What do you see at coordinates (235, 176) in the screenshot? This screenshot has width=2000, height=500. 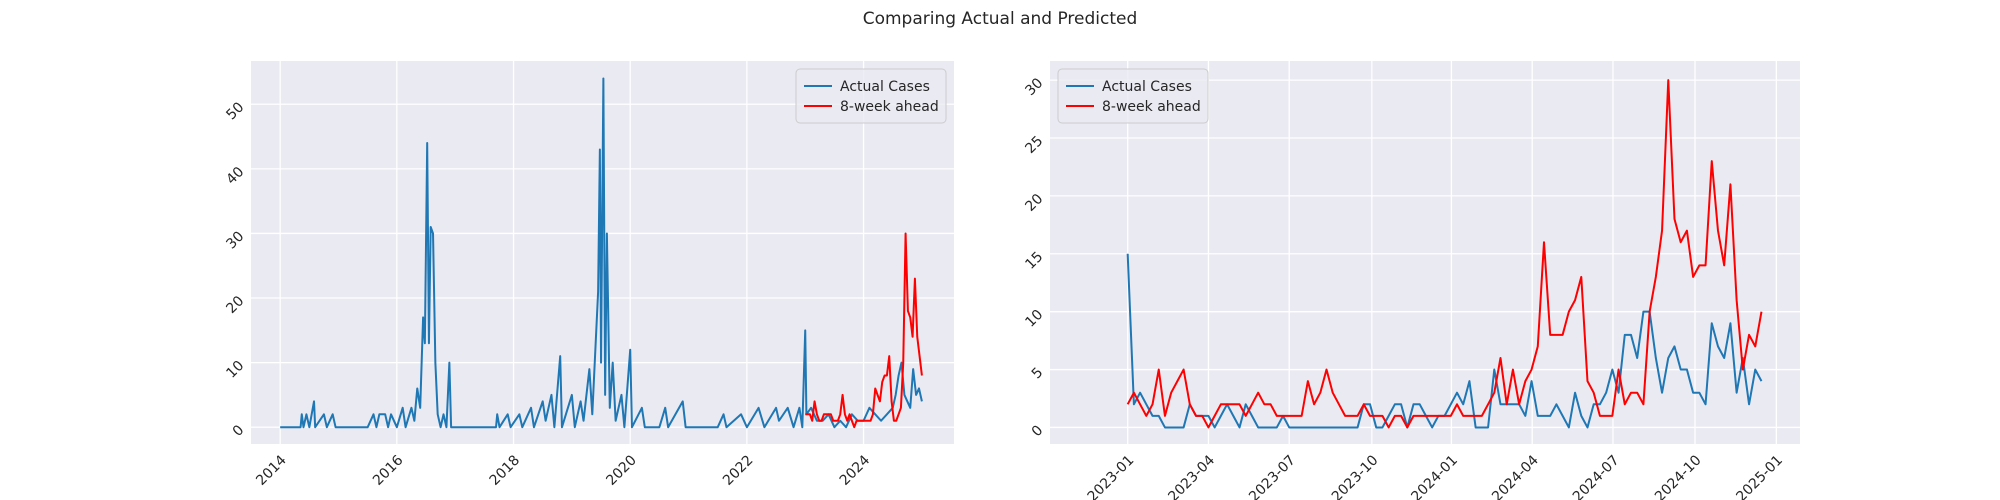 I see `y-tick-label: 40` at bounding box center [235, 176].